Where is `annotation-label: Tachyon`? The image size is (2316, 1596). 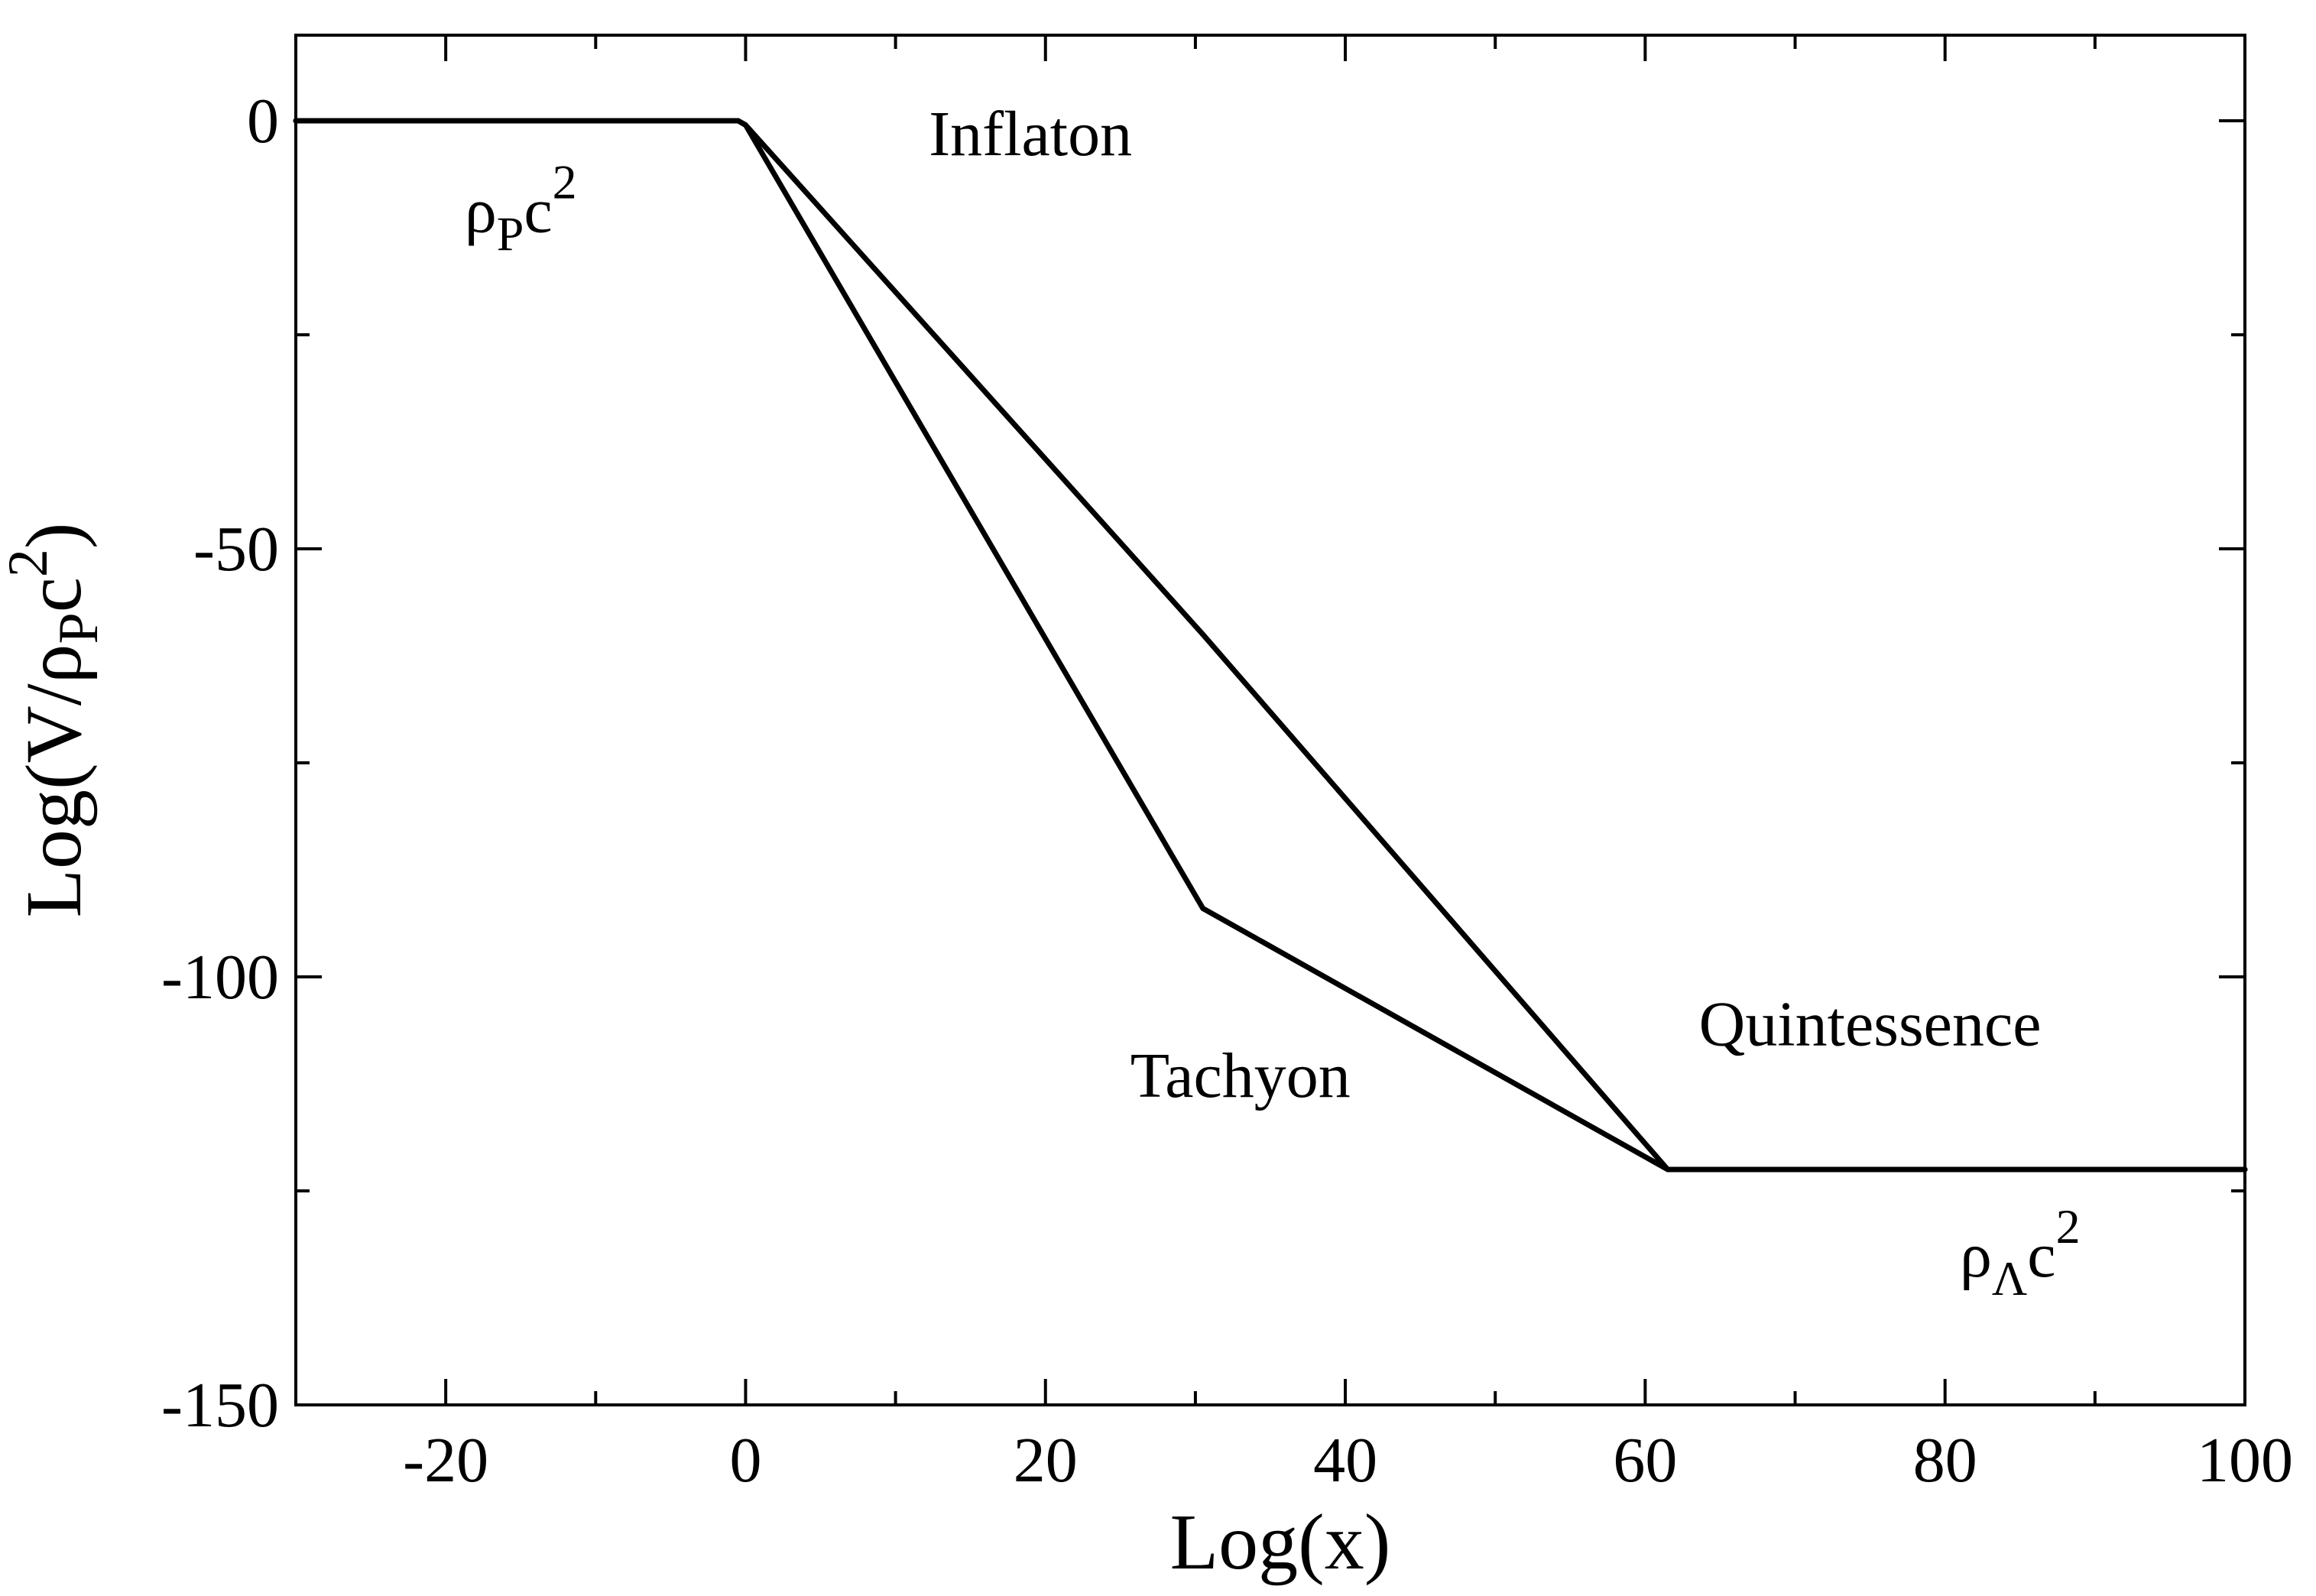 annotation-label: Tachyon is located at coordinates (1240, 1075).